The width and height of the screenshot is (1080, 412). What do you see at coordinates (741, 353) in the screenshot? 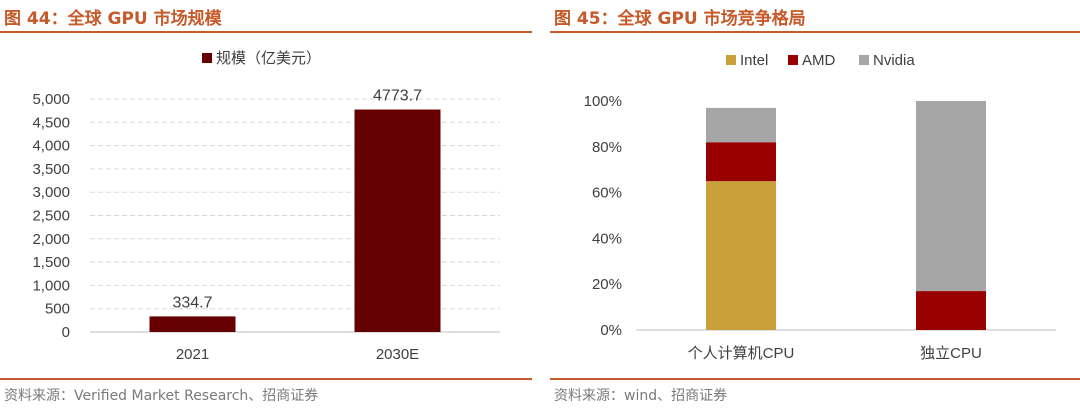
I see `x-tick-label: 个人计算机CPU` at bounding box center [741, 353].